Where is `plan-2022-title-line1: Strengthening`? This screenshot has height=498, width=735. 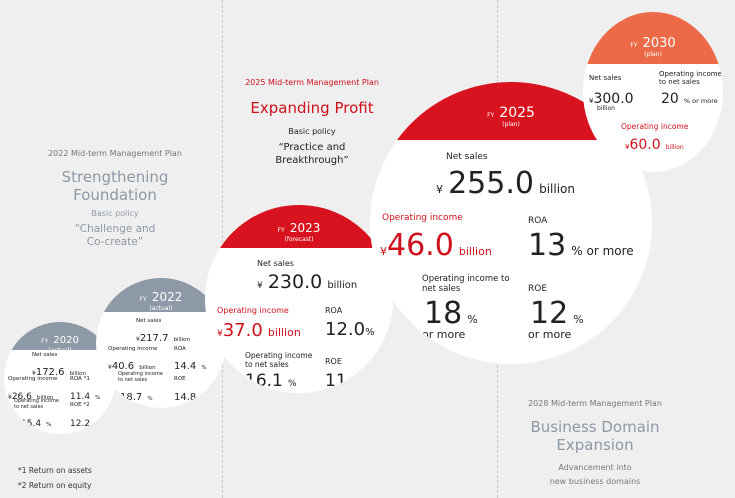 plan-2022-title-line1: Strengthening is located at coordinates (115, 177).